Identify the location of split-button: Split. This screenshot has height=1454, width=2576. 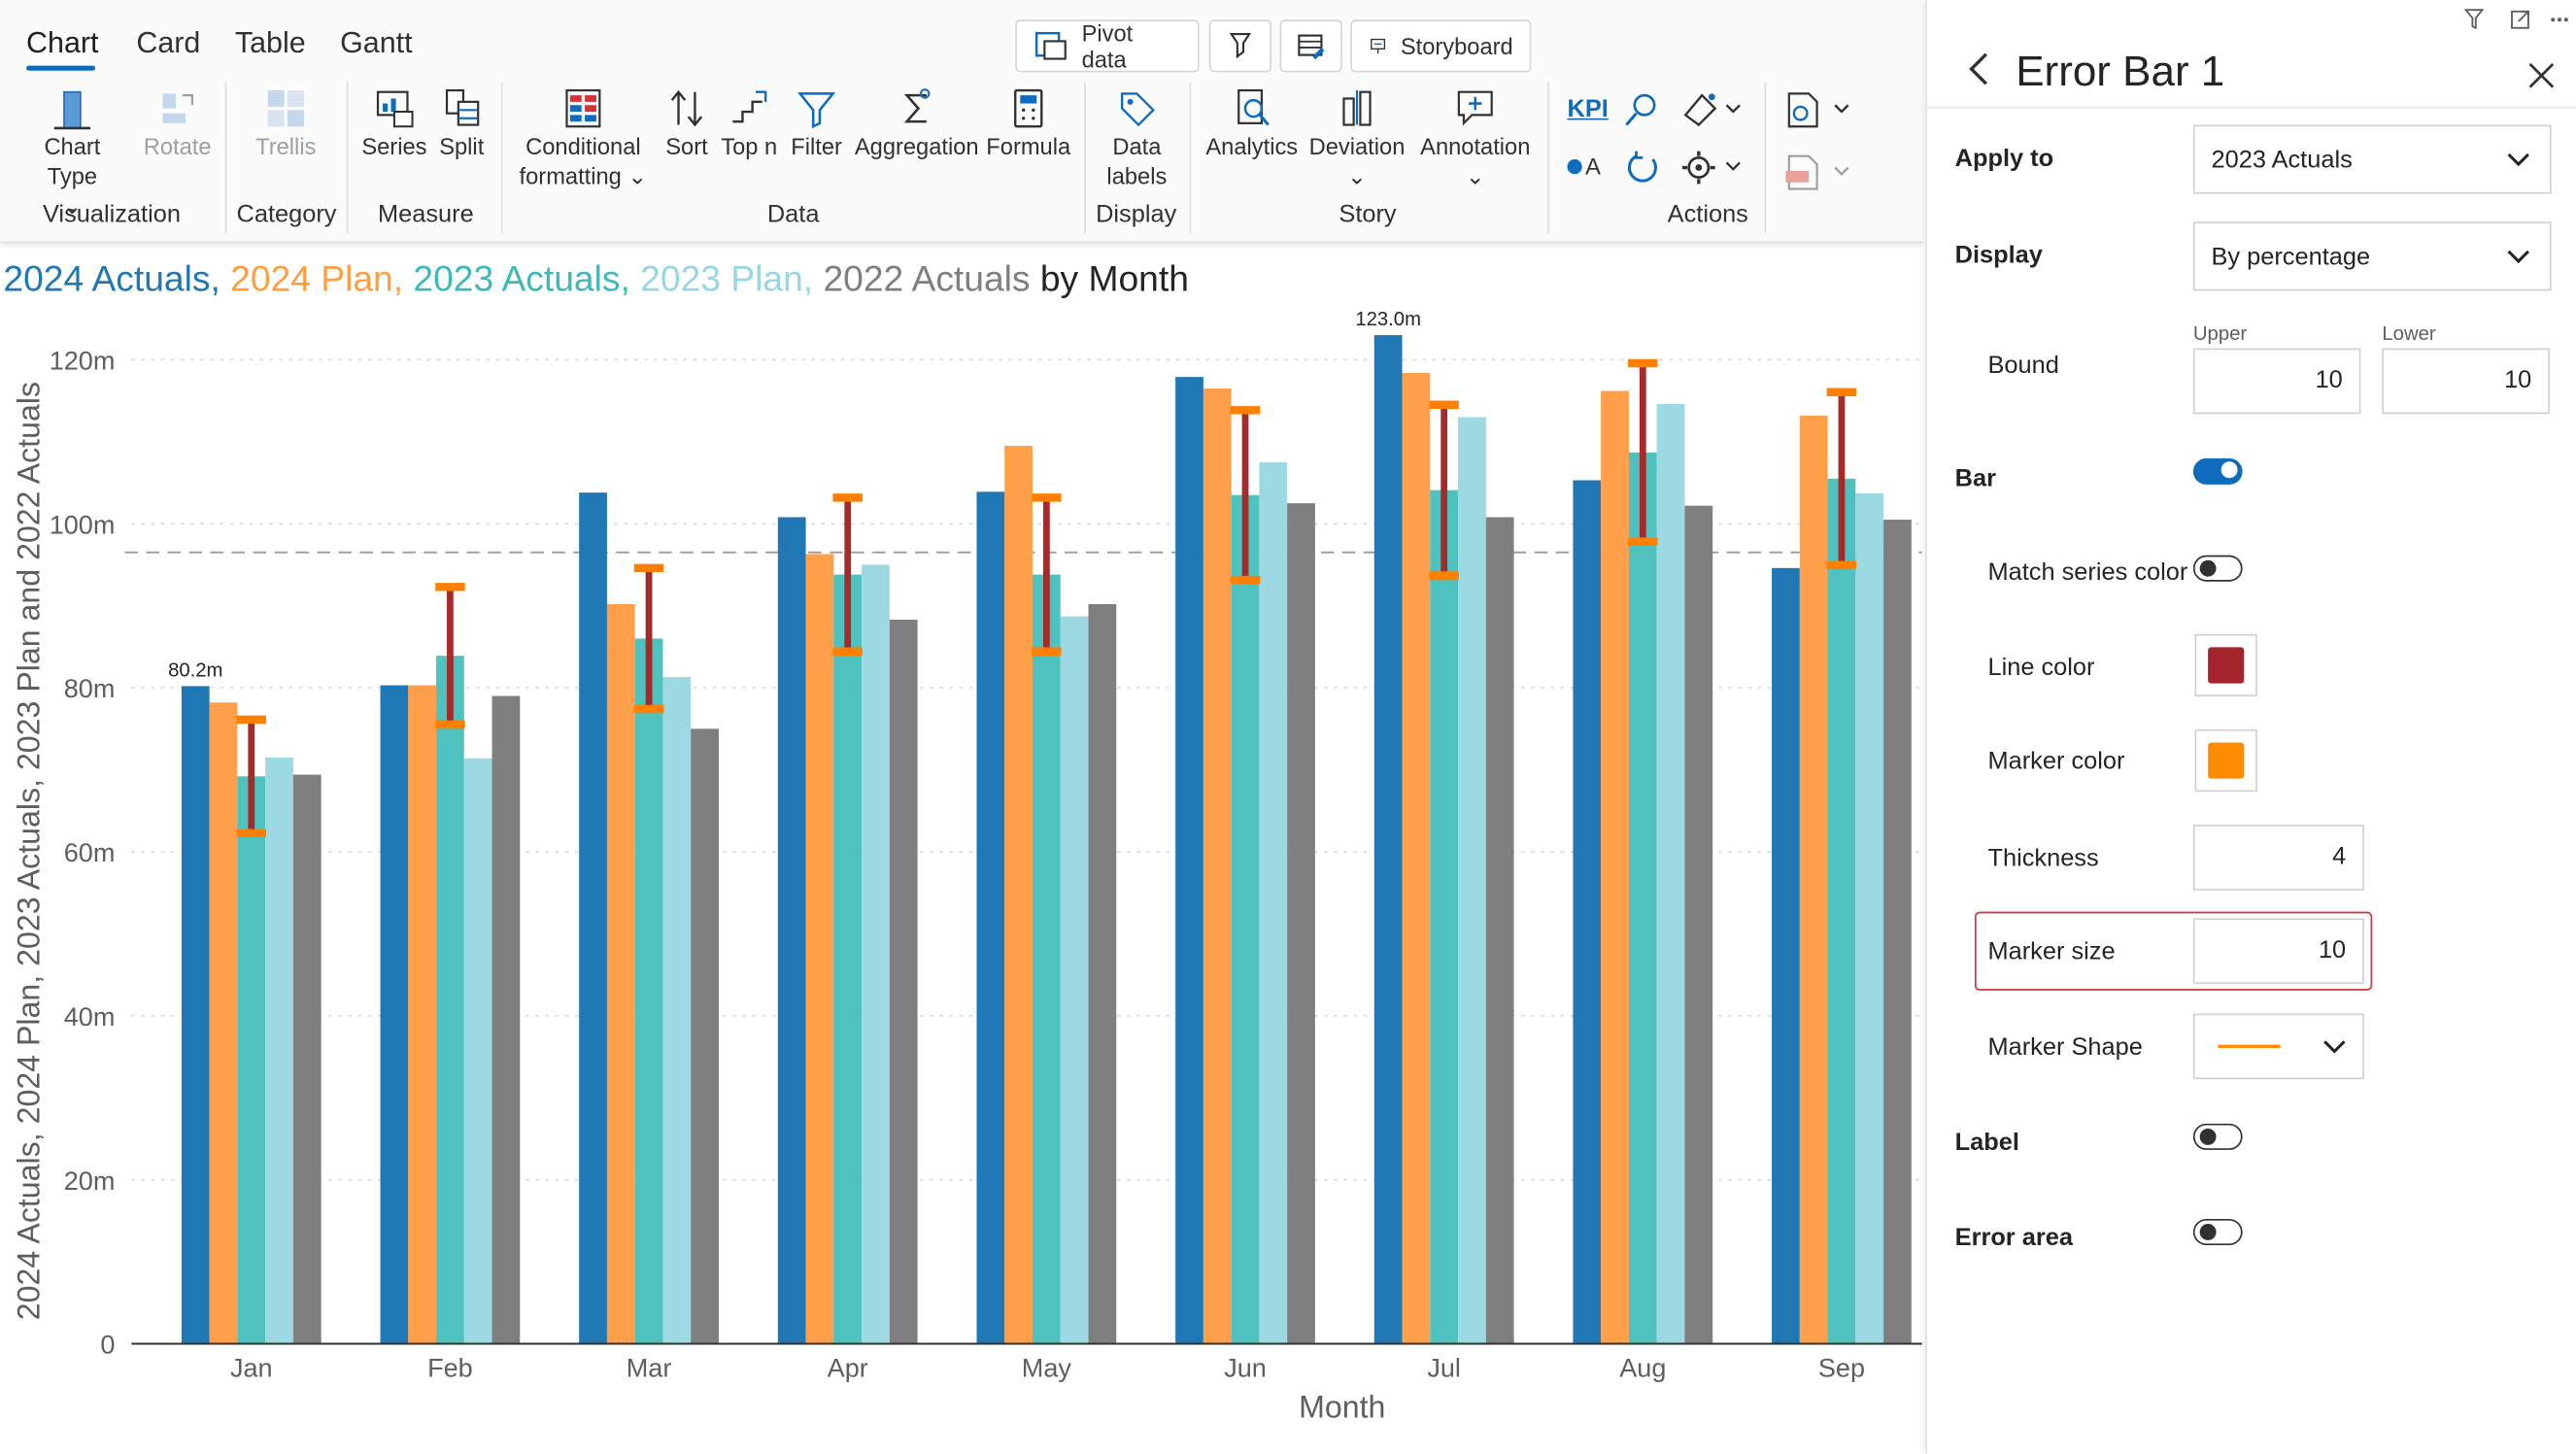
(461, 123).